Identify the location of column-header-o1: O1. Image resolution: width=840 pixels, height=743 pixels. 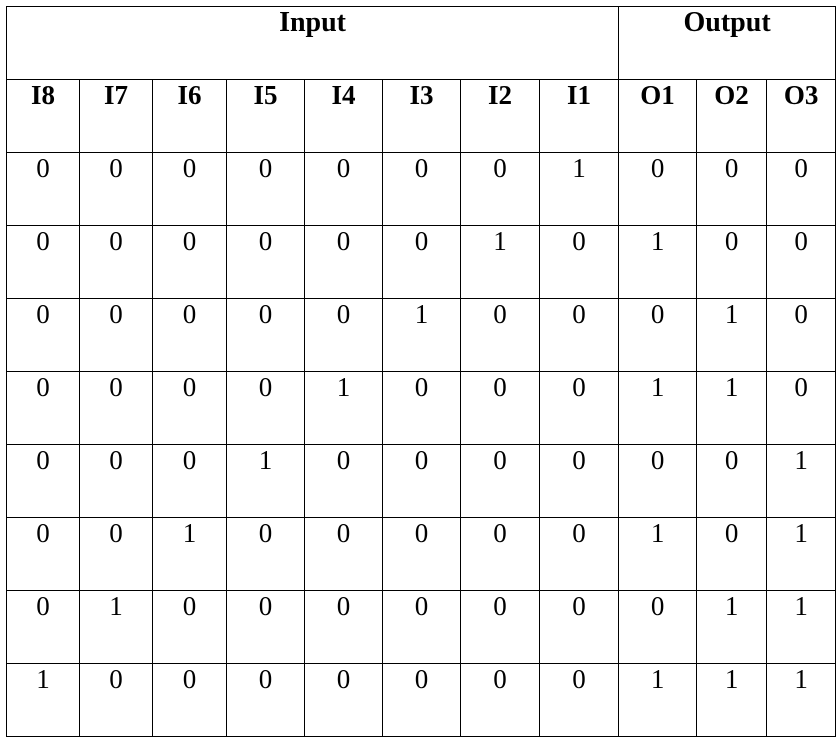
(658, 116).